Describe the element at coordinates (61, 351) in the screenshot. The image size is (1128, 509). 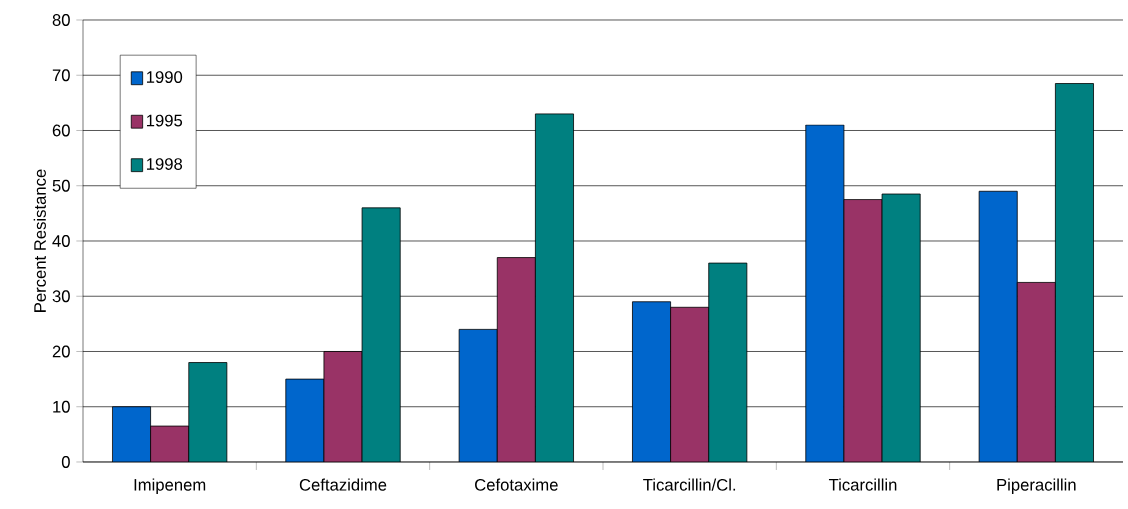
I see `y-tick-label: 20` at that location.